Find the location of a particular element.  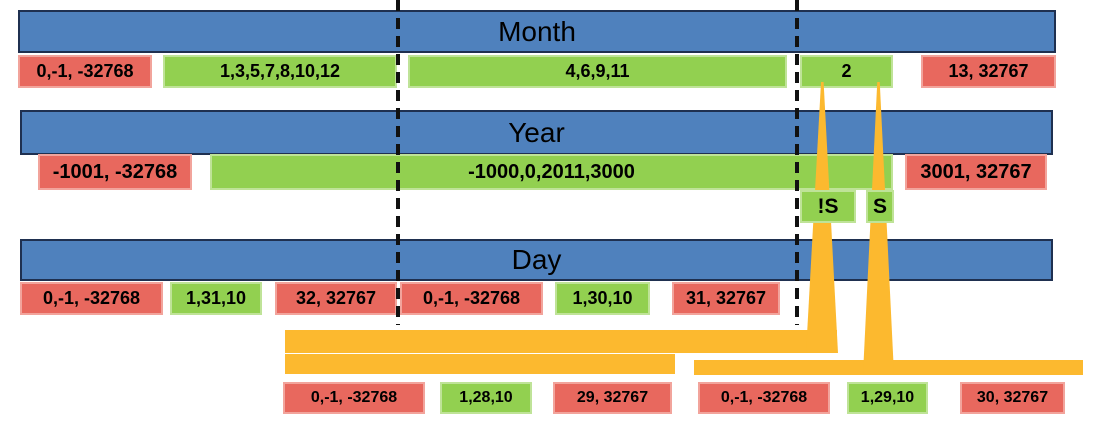

day30-partition-valid: 1,30,10 is located at coordinates (602, 298).